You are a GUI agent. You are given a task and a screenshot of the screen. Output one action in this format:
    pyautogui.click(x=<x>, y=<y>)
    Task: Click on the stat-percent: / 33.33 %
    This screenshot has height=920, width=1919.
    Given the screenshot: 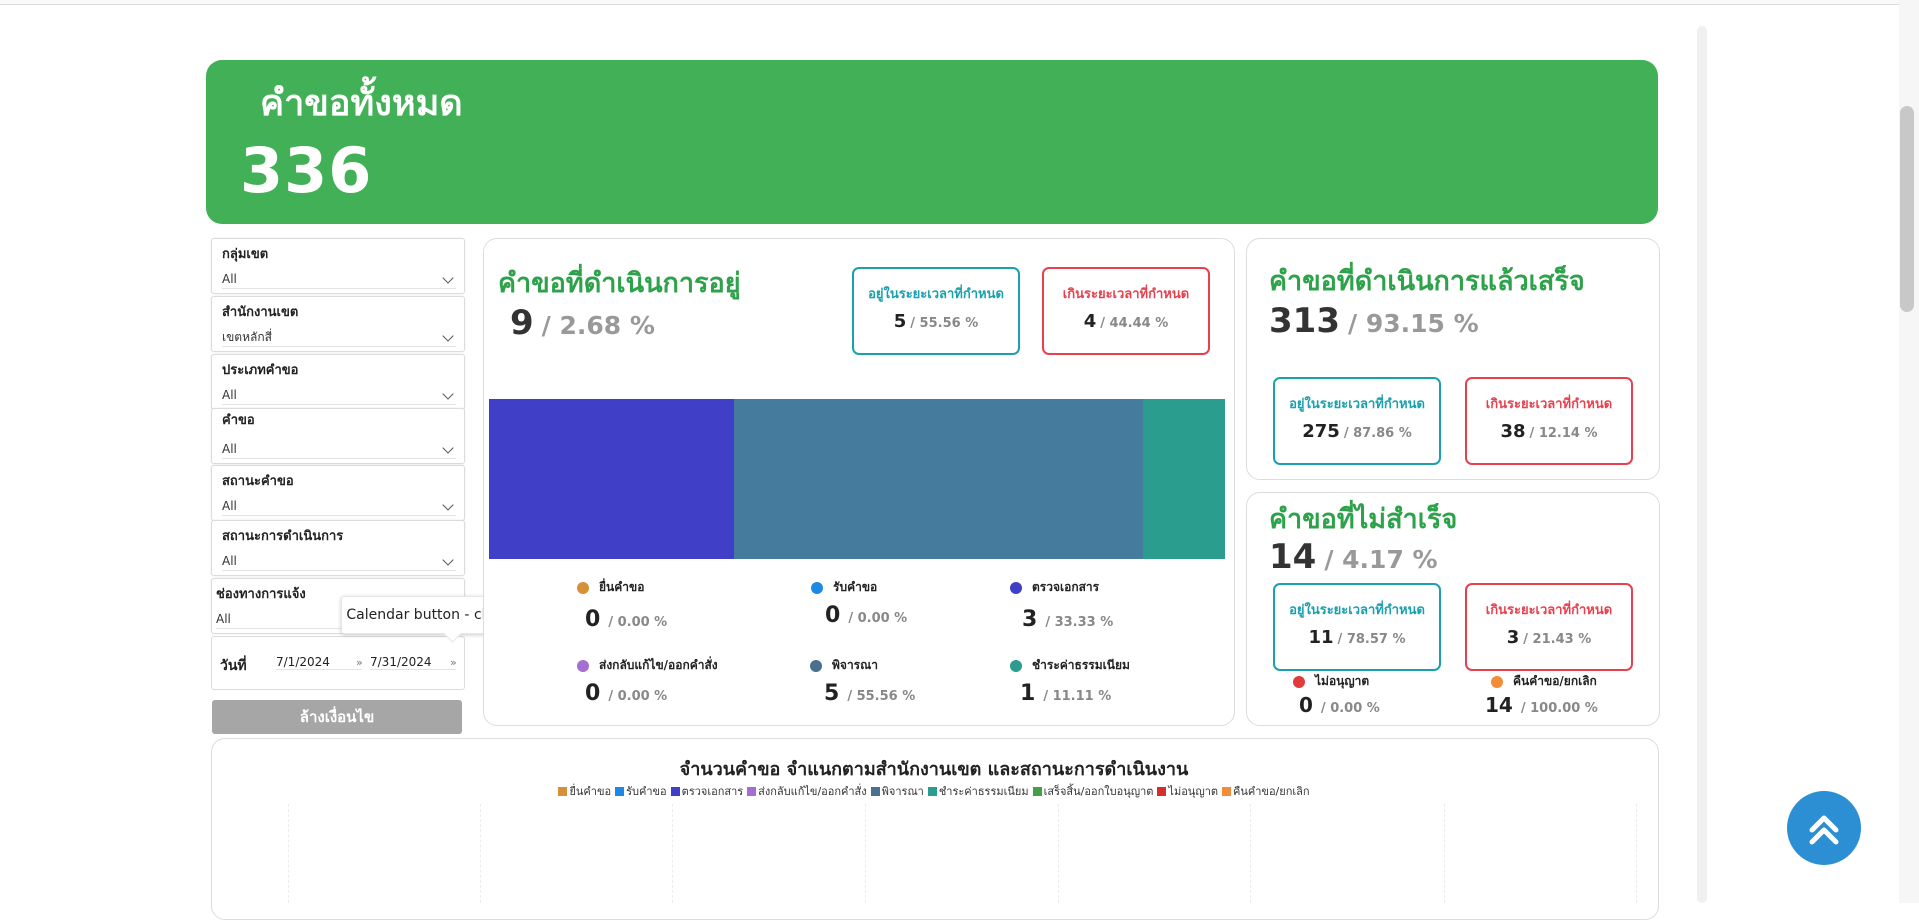 What is the action you would take?
    pyautogui.click(x=1079, y=622)
    